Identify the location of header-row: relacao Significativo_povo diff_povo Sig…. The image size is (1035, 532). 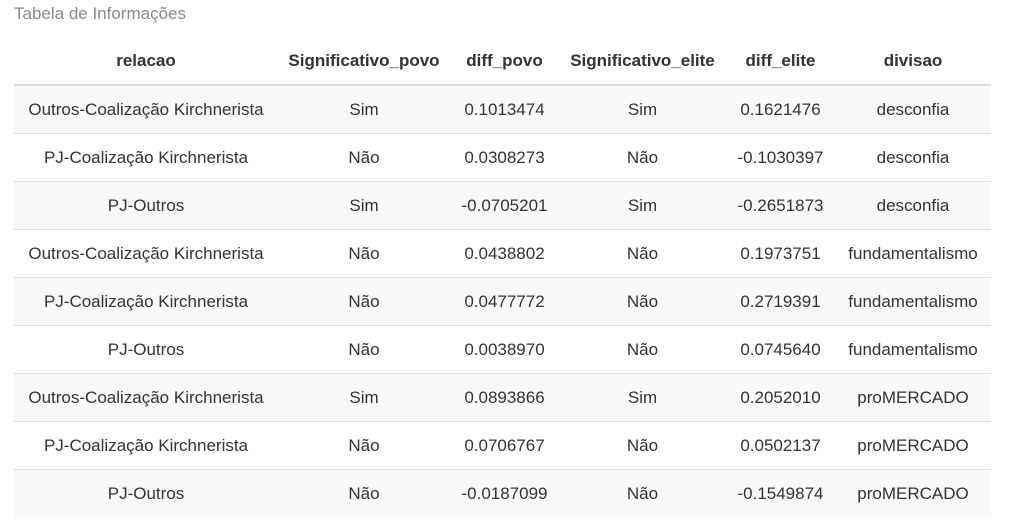
(502, 61).